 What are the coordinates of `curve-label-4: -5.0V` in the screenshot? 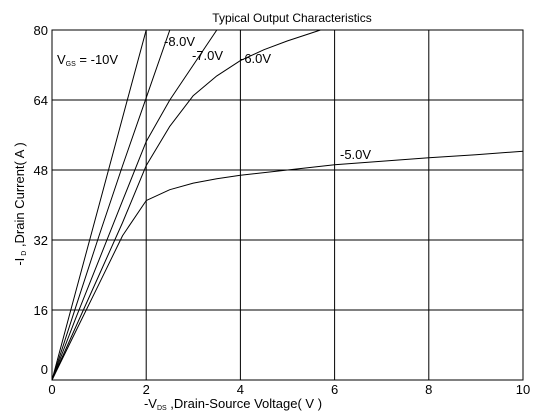 It's located at (355, 154).